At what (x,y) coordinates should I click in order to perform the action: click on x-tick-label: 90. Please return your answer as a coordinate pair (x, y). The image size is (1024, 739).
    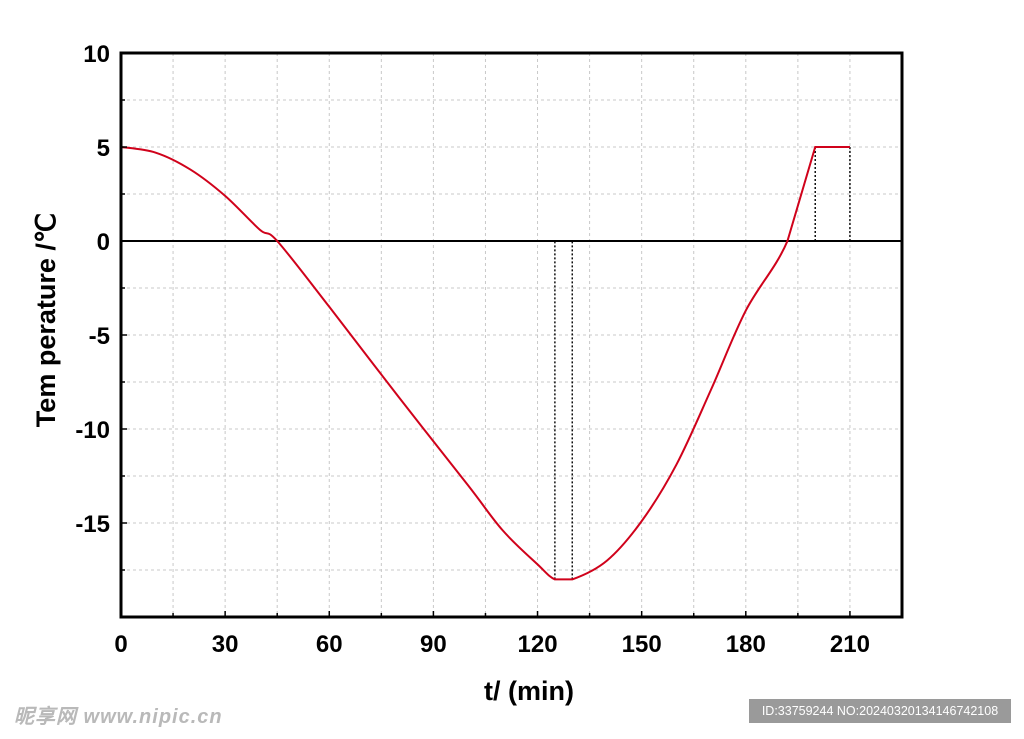
    Looking at the image, I should click on (433, 644).